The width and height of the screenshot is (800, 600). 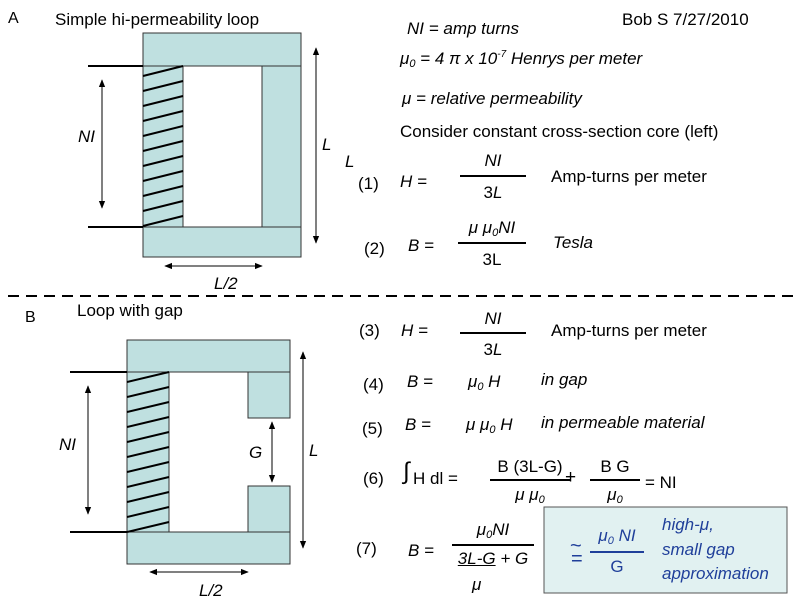 I want to click on approx-box, so click(x=665, y=550).